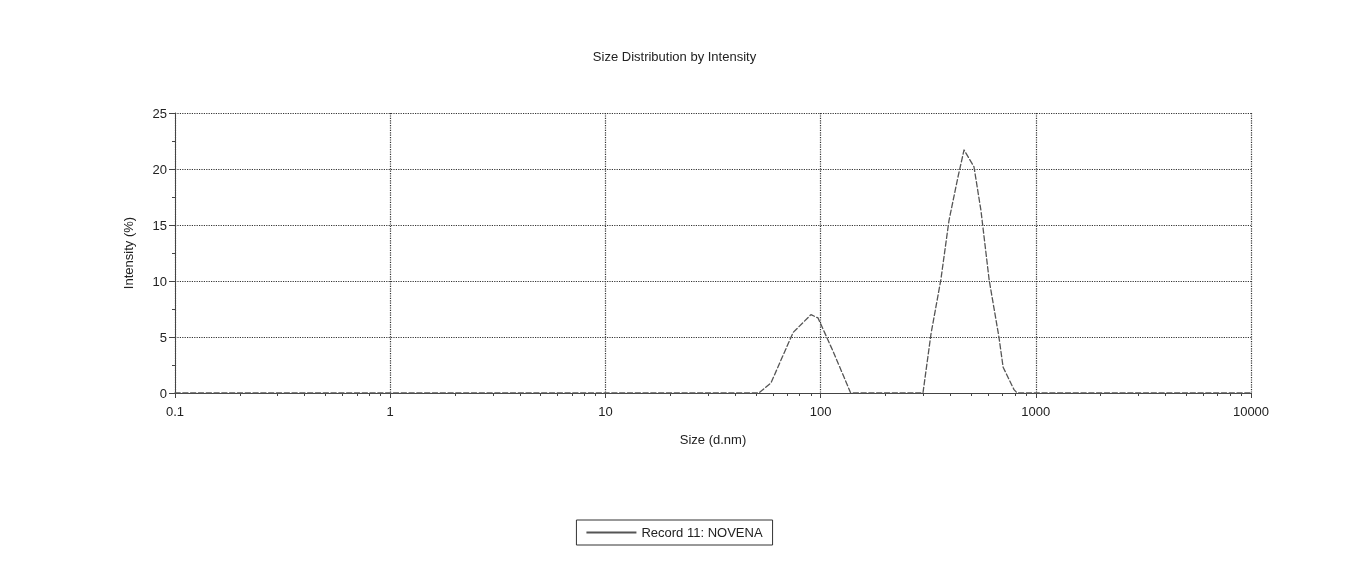 The height and width of the screenshot is (580, 1349). I want to click on y-tick-label: 20, so click(159, 169).